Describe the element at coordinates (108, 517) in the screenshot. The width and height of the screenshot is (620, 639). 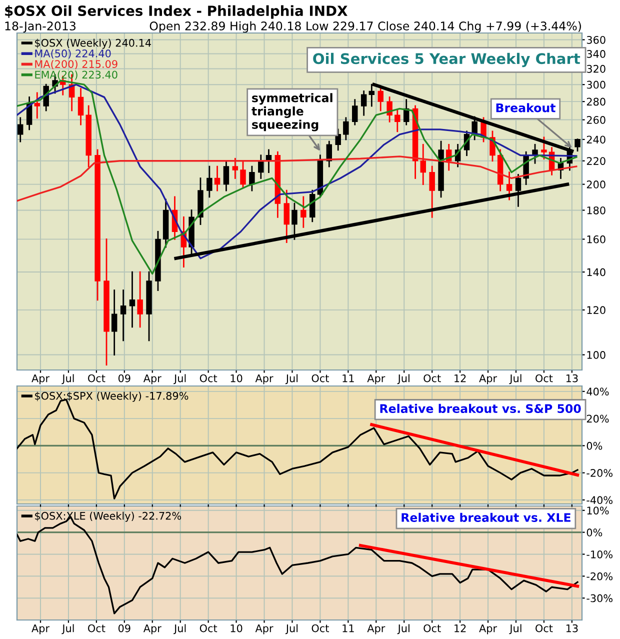
I see `legend-label: $OSX:XLE (Weekly) -22.72%` at that location.